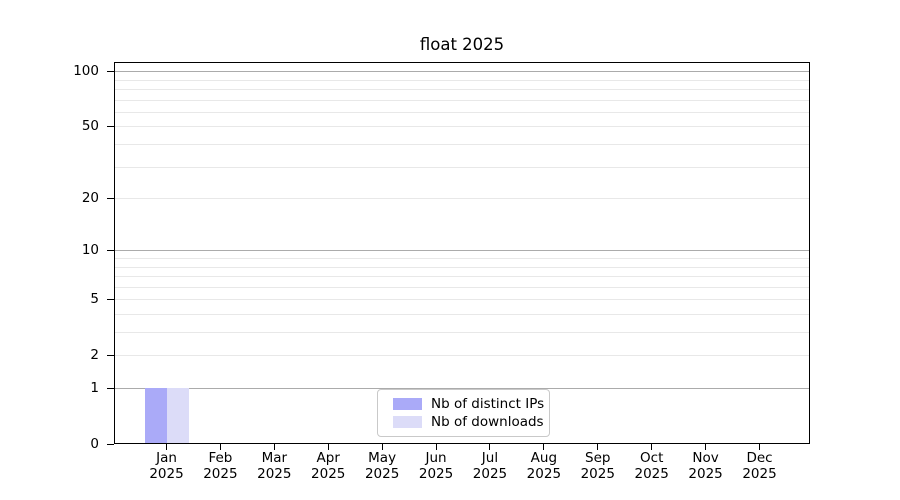  What do you see at coordinates (490, 458) in the screenshot?
I see `x-tick-month: Jul` at bounding box center [490, 458].